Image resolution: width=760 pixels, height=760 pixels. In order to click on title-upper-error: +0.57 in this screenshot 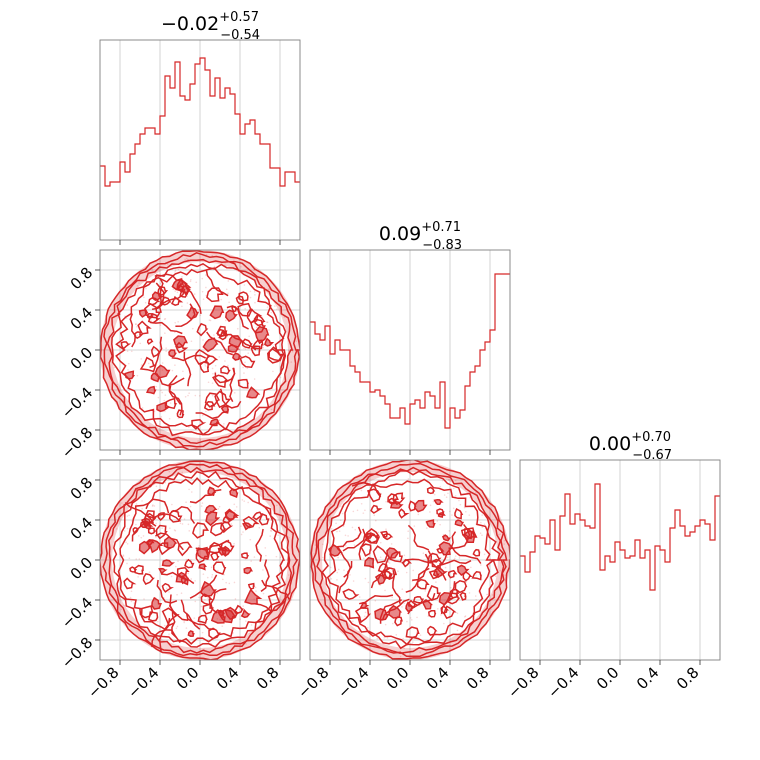, I will do `click(239, 17)`.